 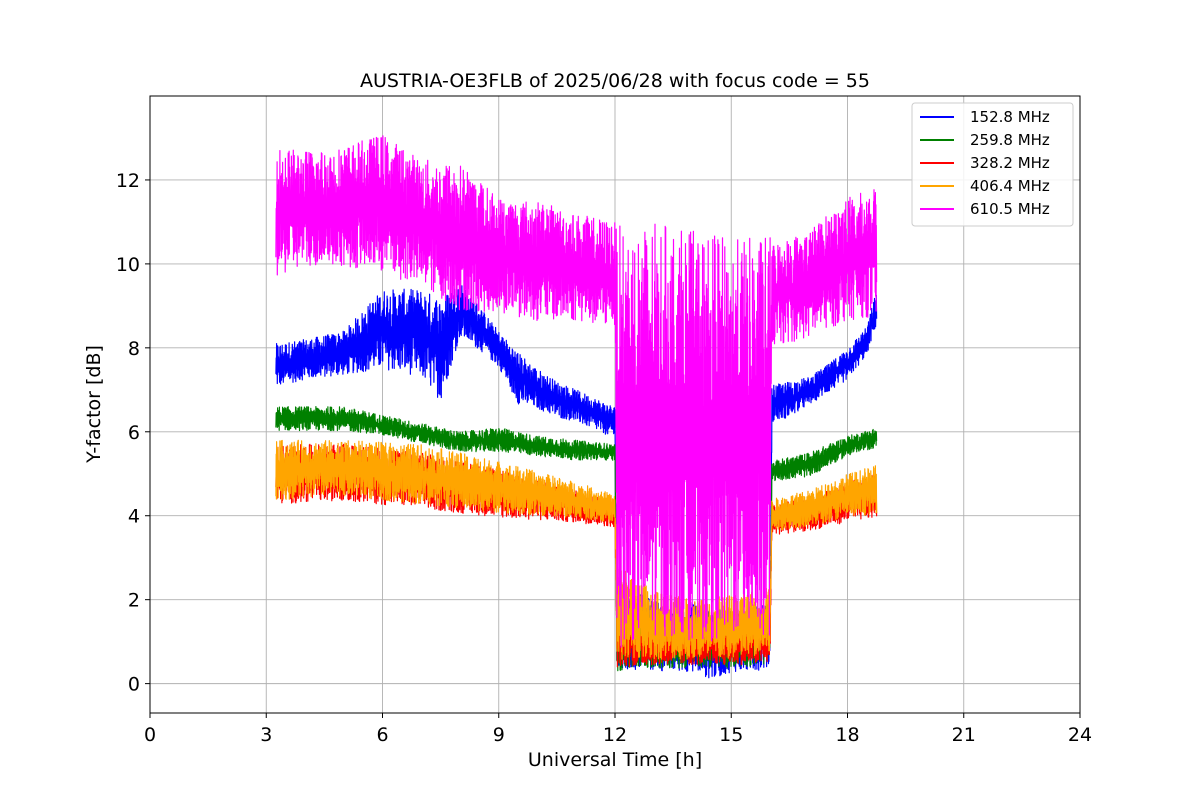 I want to click on y-tick-label: 8, so click(x=134, y=349).